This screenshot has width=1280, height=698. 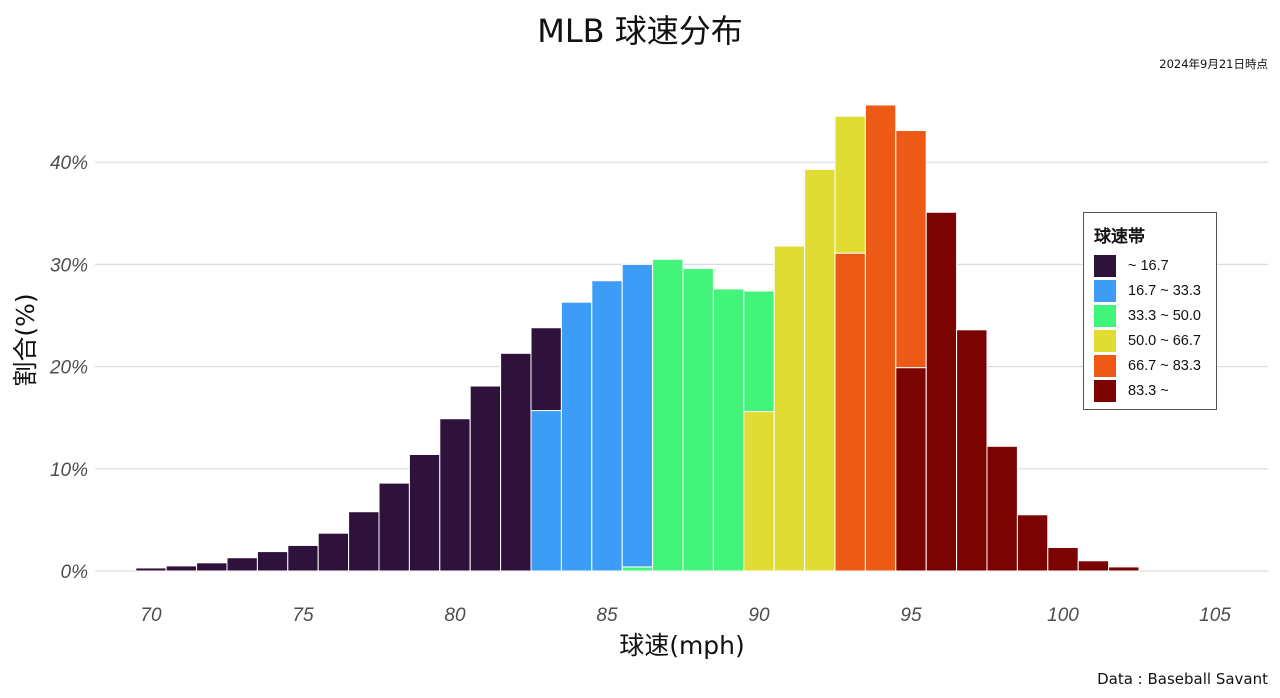 I want to click on x-tick-label: 85, so click(x=607, y=615).